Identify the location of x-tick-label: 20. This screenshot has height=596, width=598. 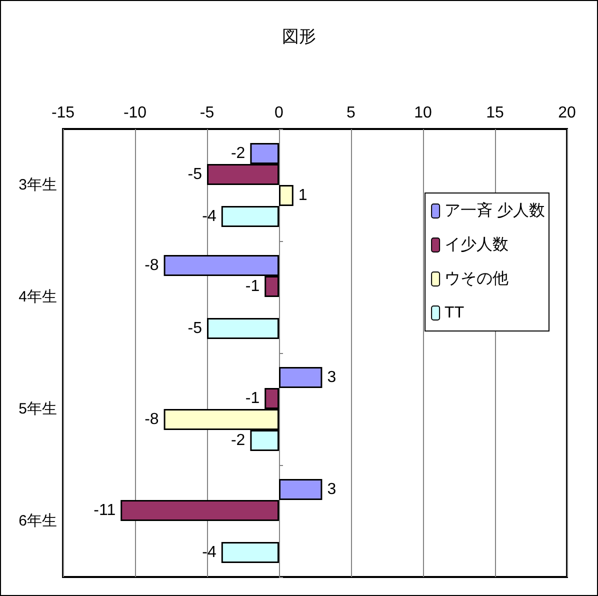
(567, 113).